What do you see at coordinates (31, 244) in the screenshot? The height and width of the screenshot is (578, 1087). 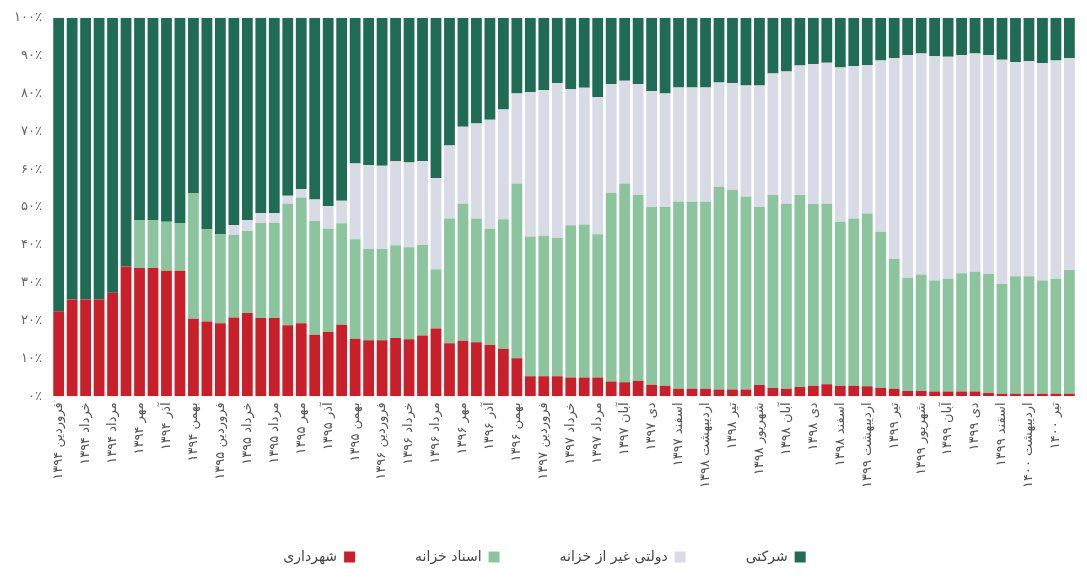 I see `y-tick-label: ۴۰٪` at bounding box center [31, 244].